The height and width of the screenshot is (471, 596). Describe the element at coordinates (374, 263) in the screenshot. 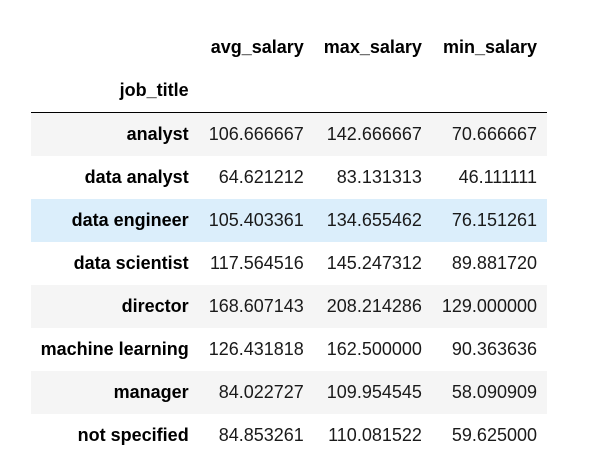

I see `table-cell: 145.247312` at that location.